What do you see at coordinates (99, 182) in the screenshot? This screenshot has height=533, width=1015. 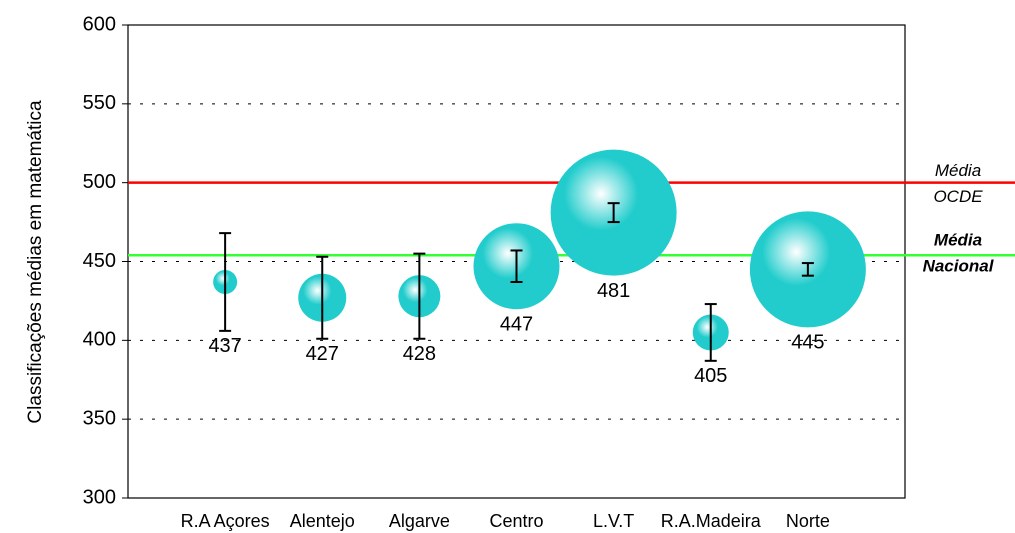 I see `y-tick-label: 500` at bounding box center [99, 182].